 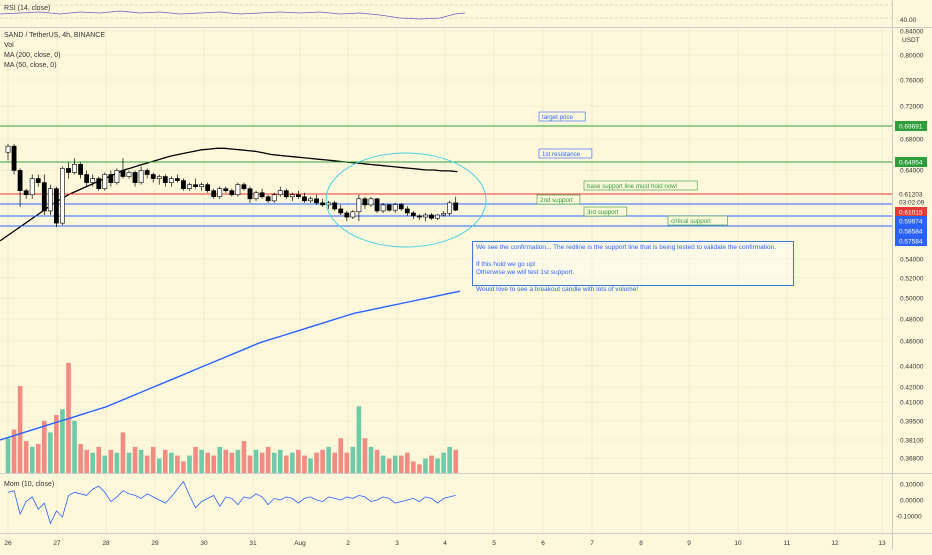 What do you see at coordinates (787, 543) in the screenshot?
I see `time-tick: 11` at bounding box center [787, 543].